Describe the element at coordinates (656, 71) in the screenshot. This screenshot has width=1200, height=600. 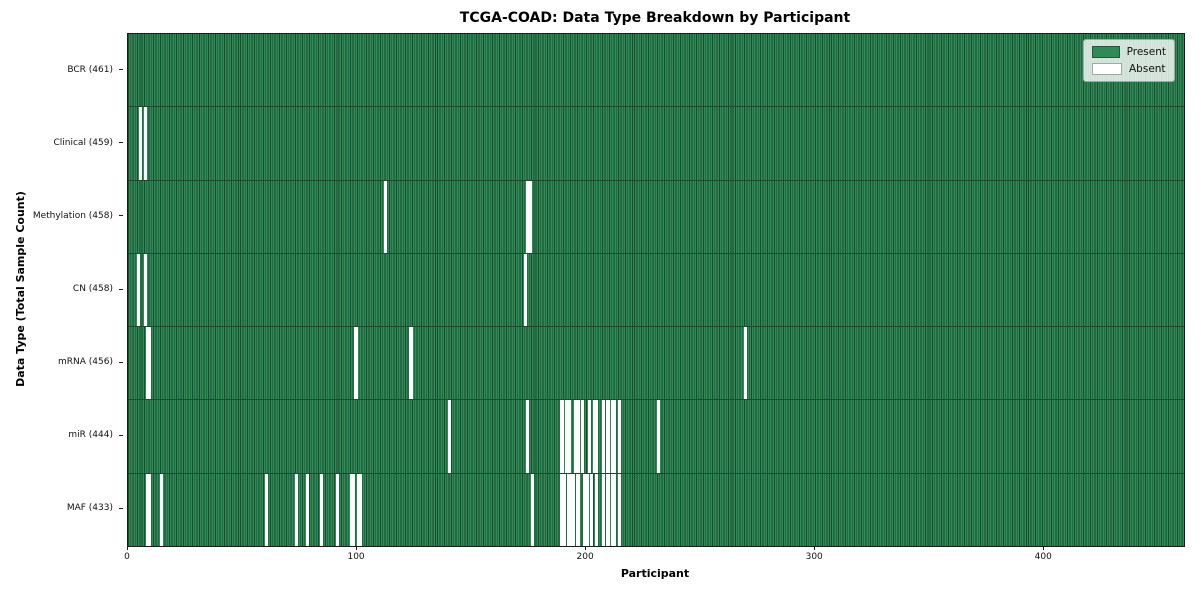
I see `heatmap-row-bcr` at that location.